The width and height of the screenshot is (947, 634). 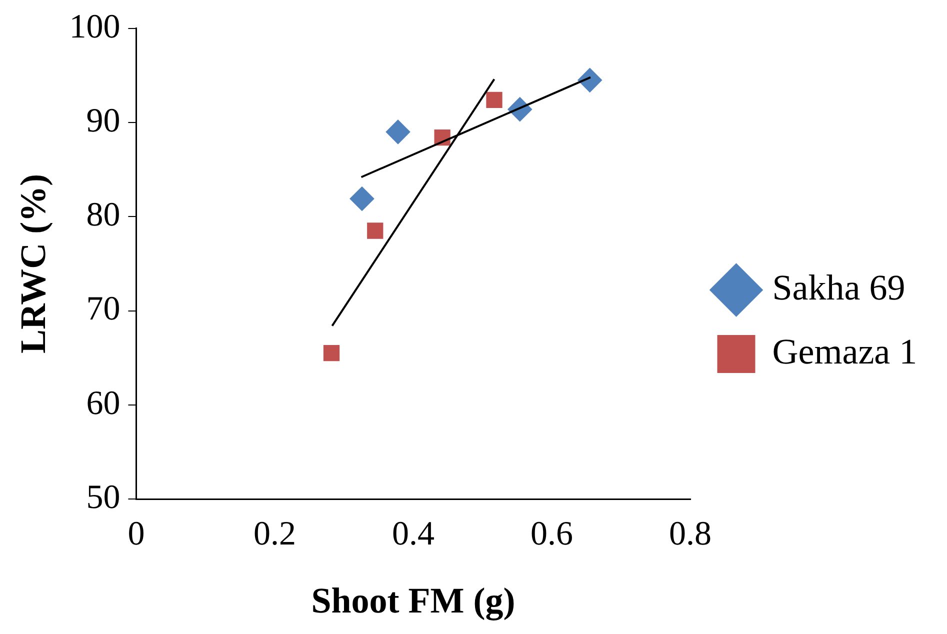 I want to click on y-tick-label: 90, so click(x=103, y=121).